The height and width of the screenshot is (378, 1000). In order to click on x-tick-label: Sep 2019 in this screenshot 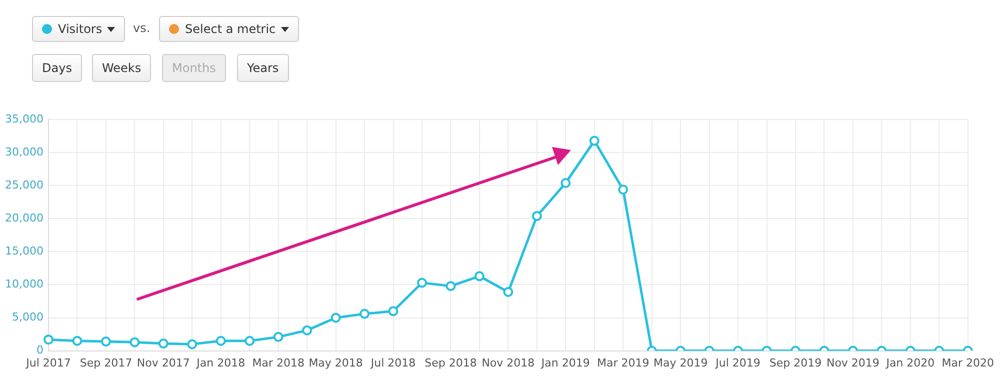, I will do `click(795, 363)`.